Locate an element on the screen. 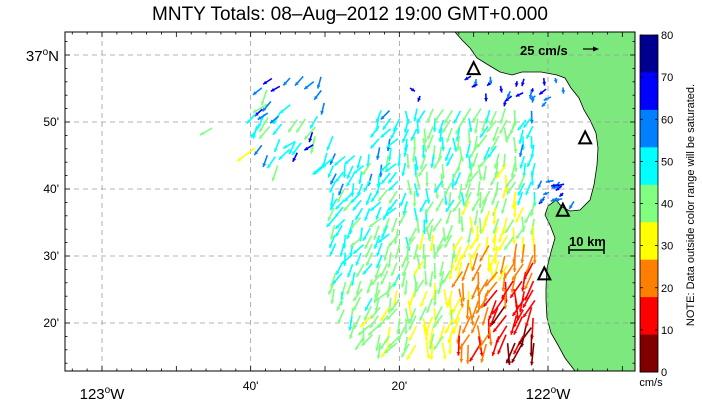 The width and height of the screenshot is (702, 407). longitude-label: 20' is located at coordinates (400, 386).